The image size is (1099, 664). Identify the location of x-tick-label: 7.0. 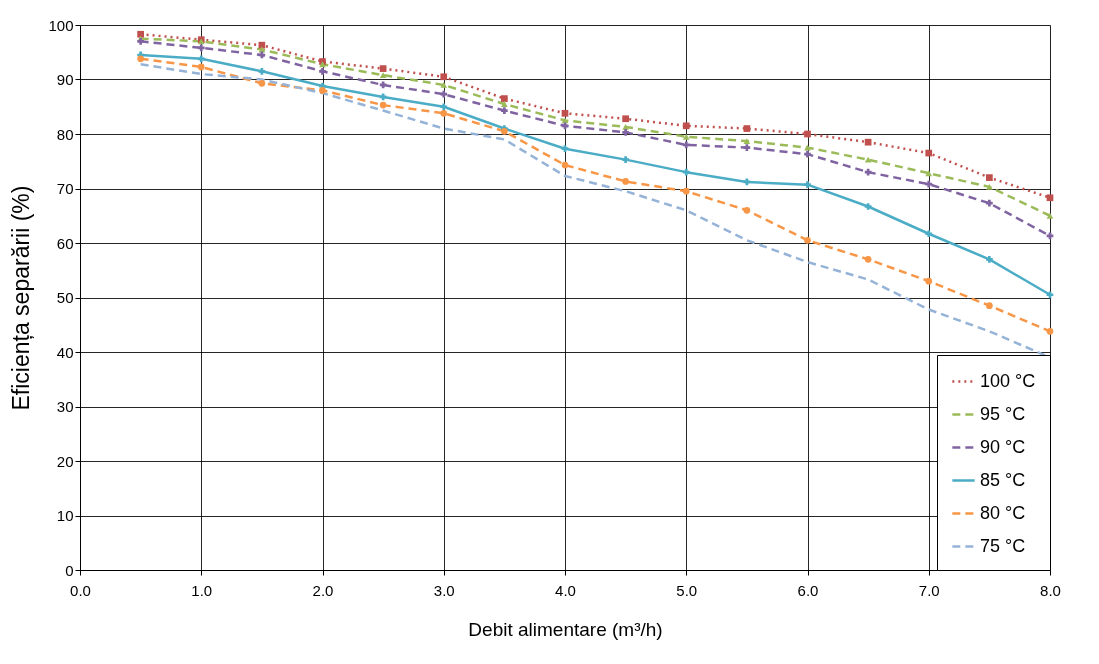
(929, 590).